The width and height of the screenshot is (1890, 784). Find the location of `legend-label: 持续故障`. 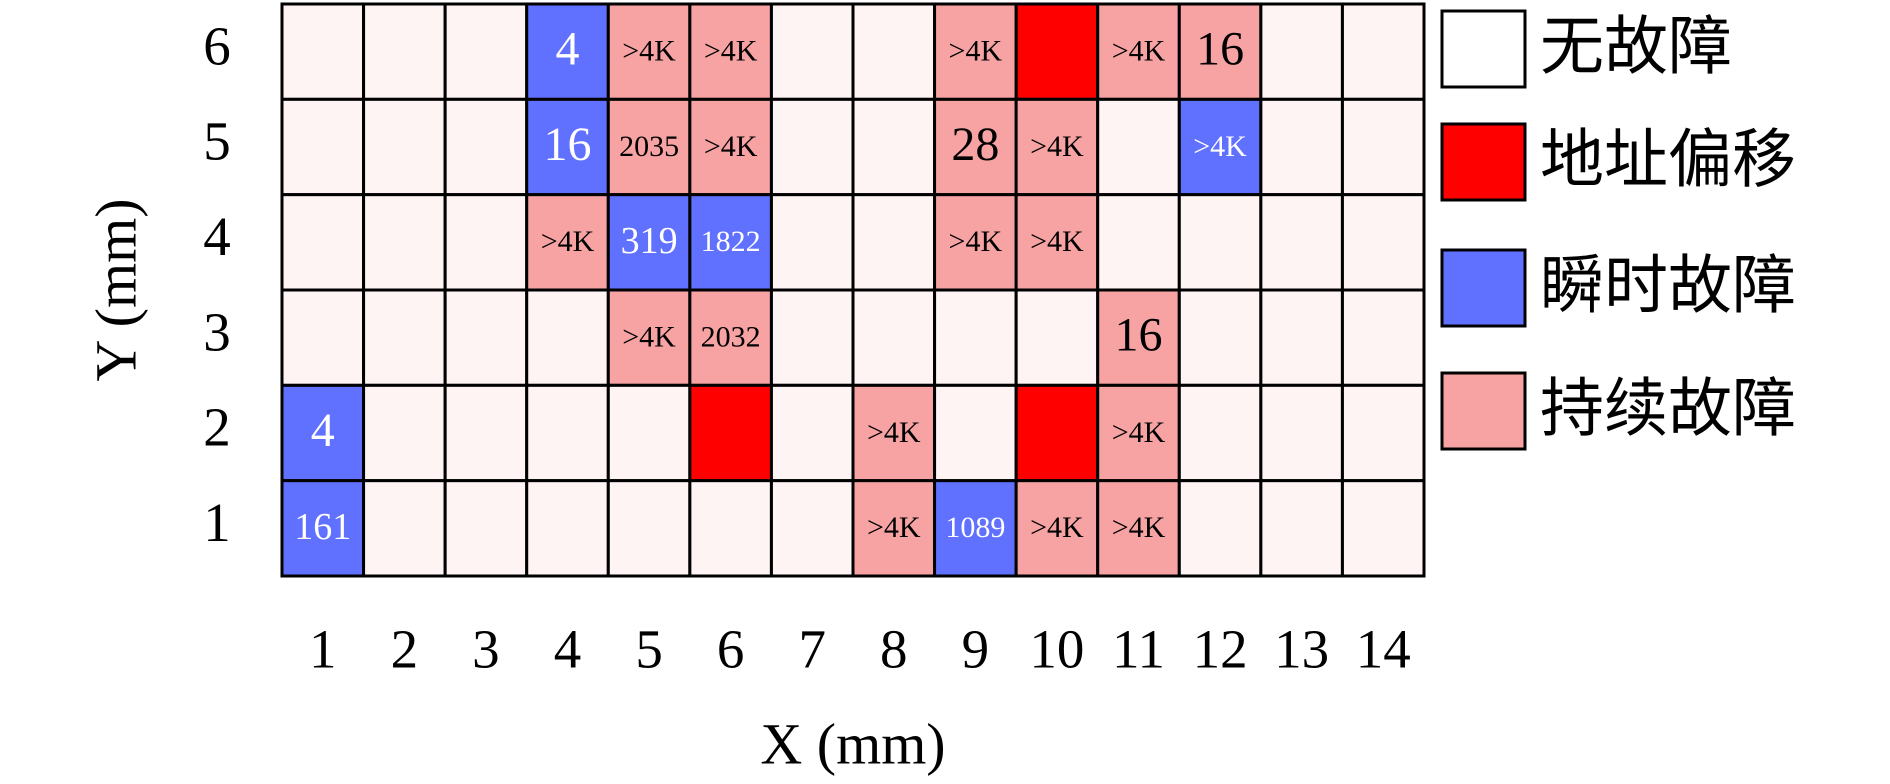

legend-label: 持续故障 is located at coordinates (1668, 410).